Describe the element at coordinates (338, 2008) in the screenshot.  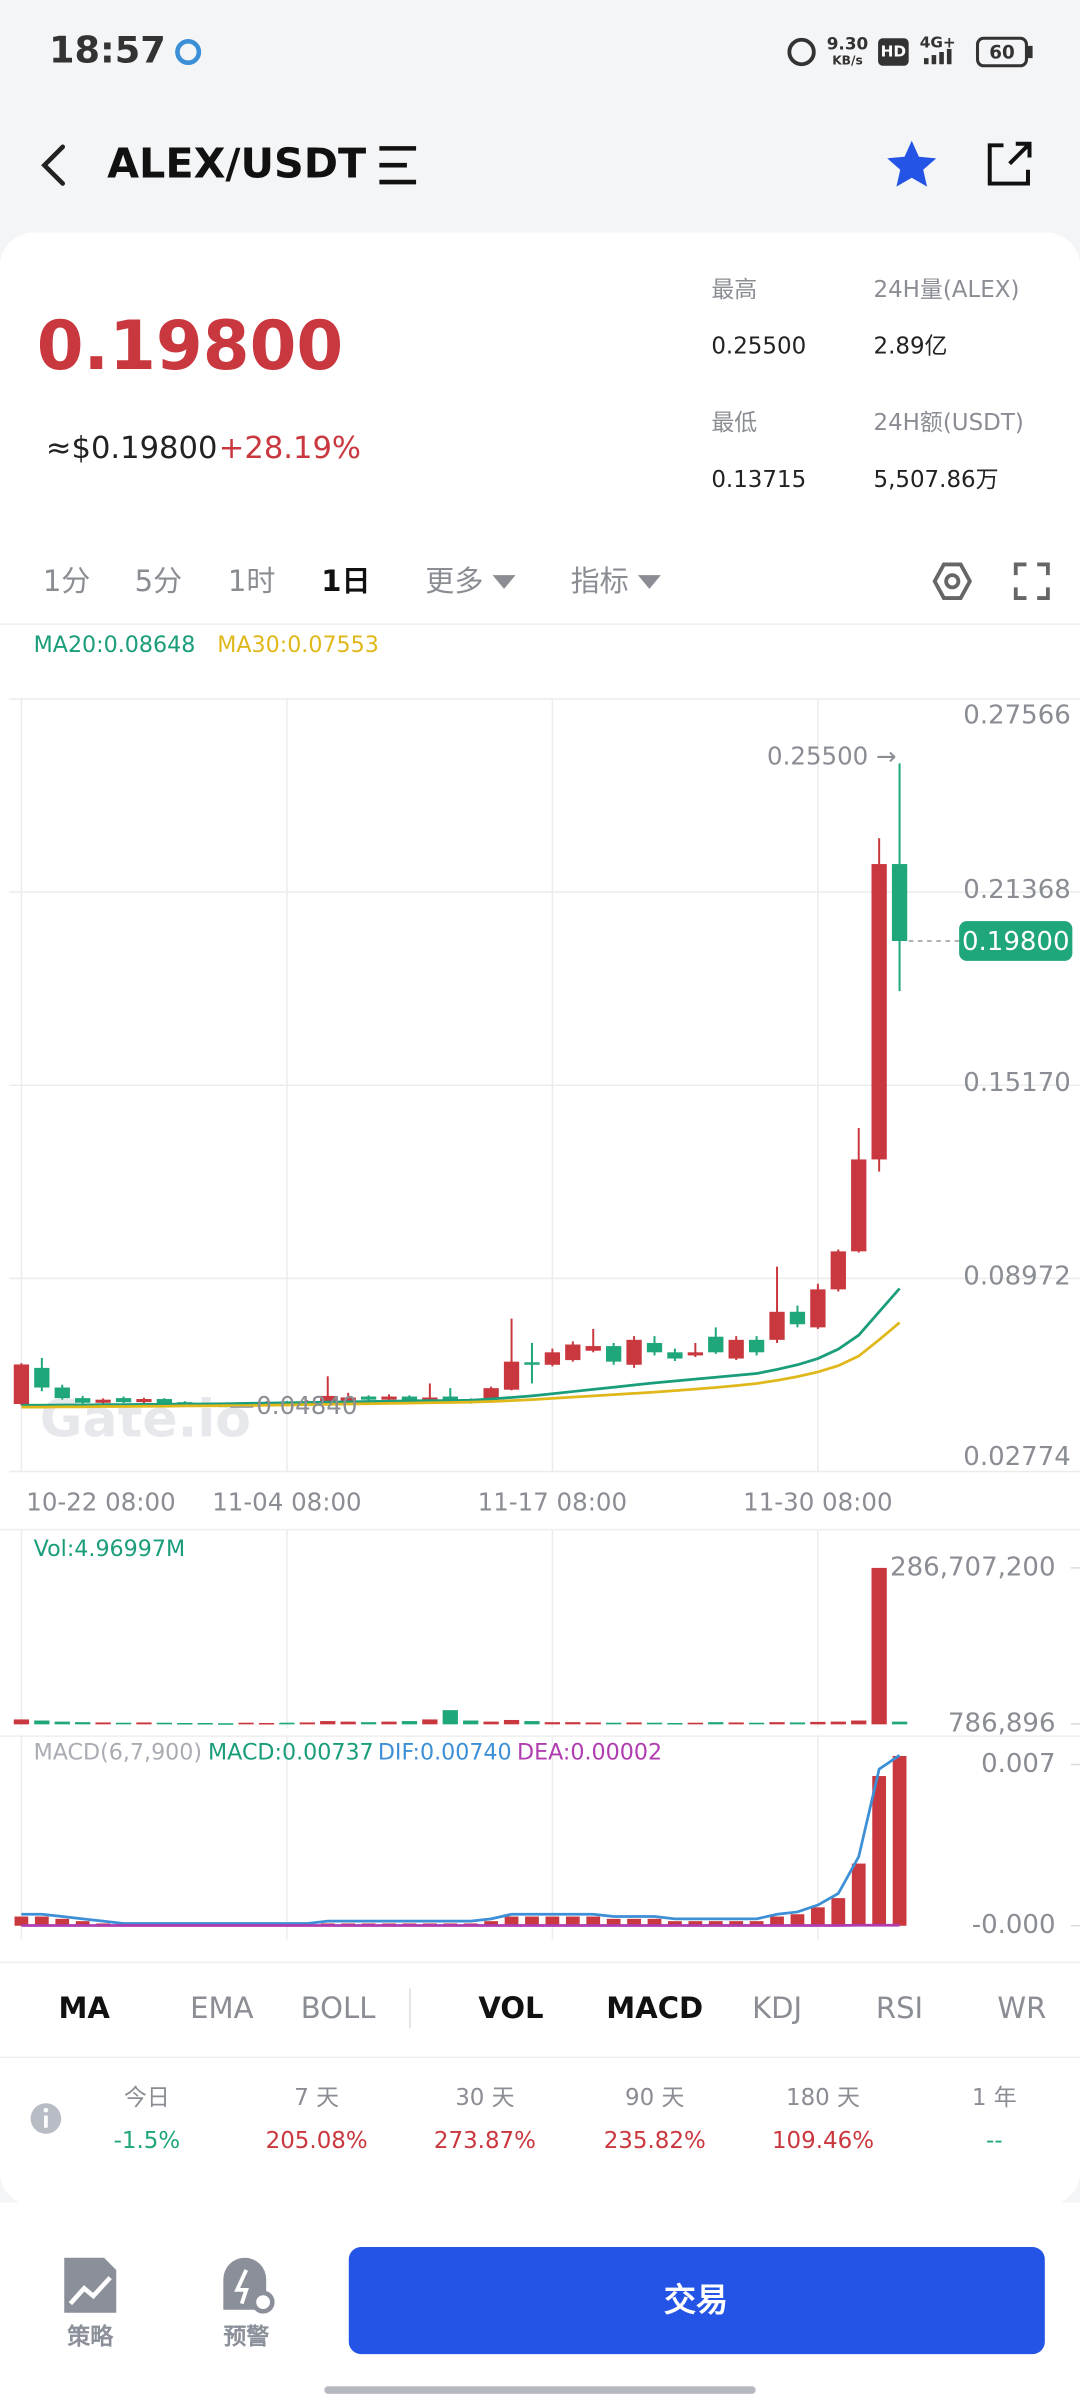
I see `indicator-tab: BOLL` at that location.